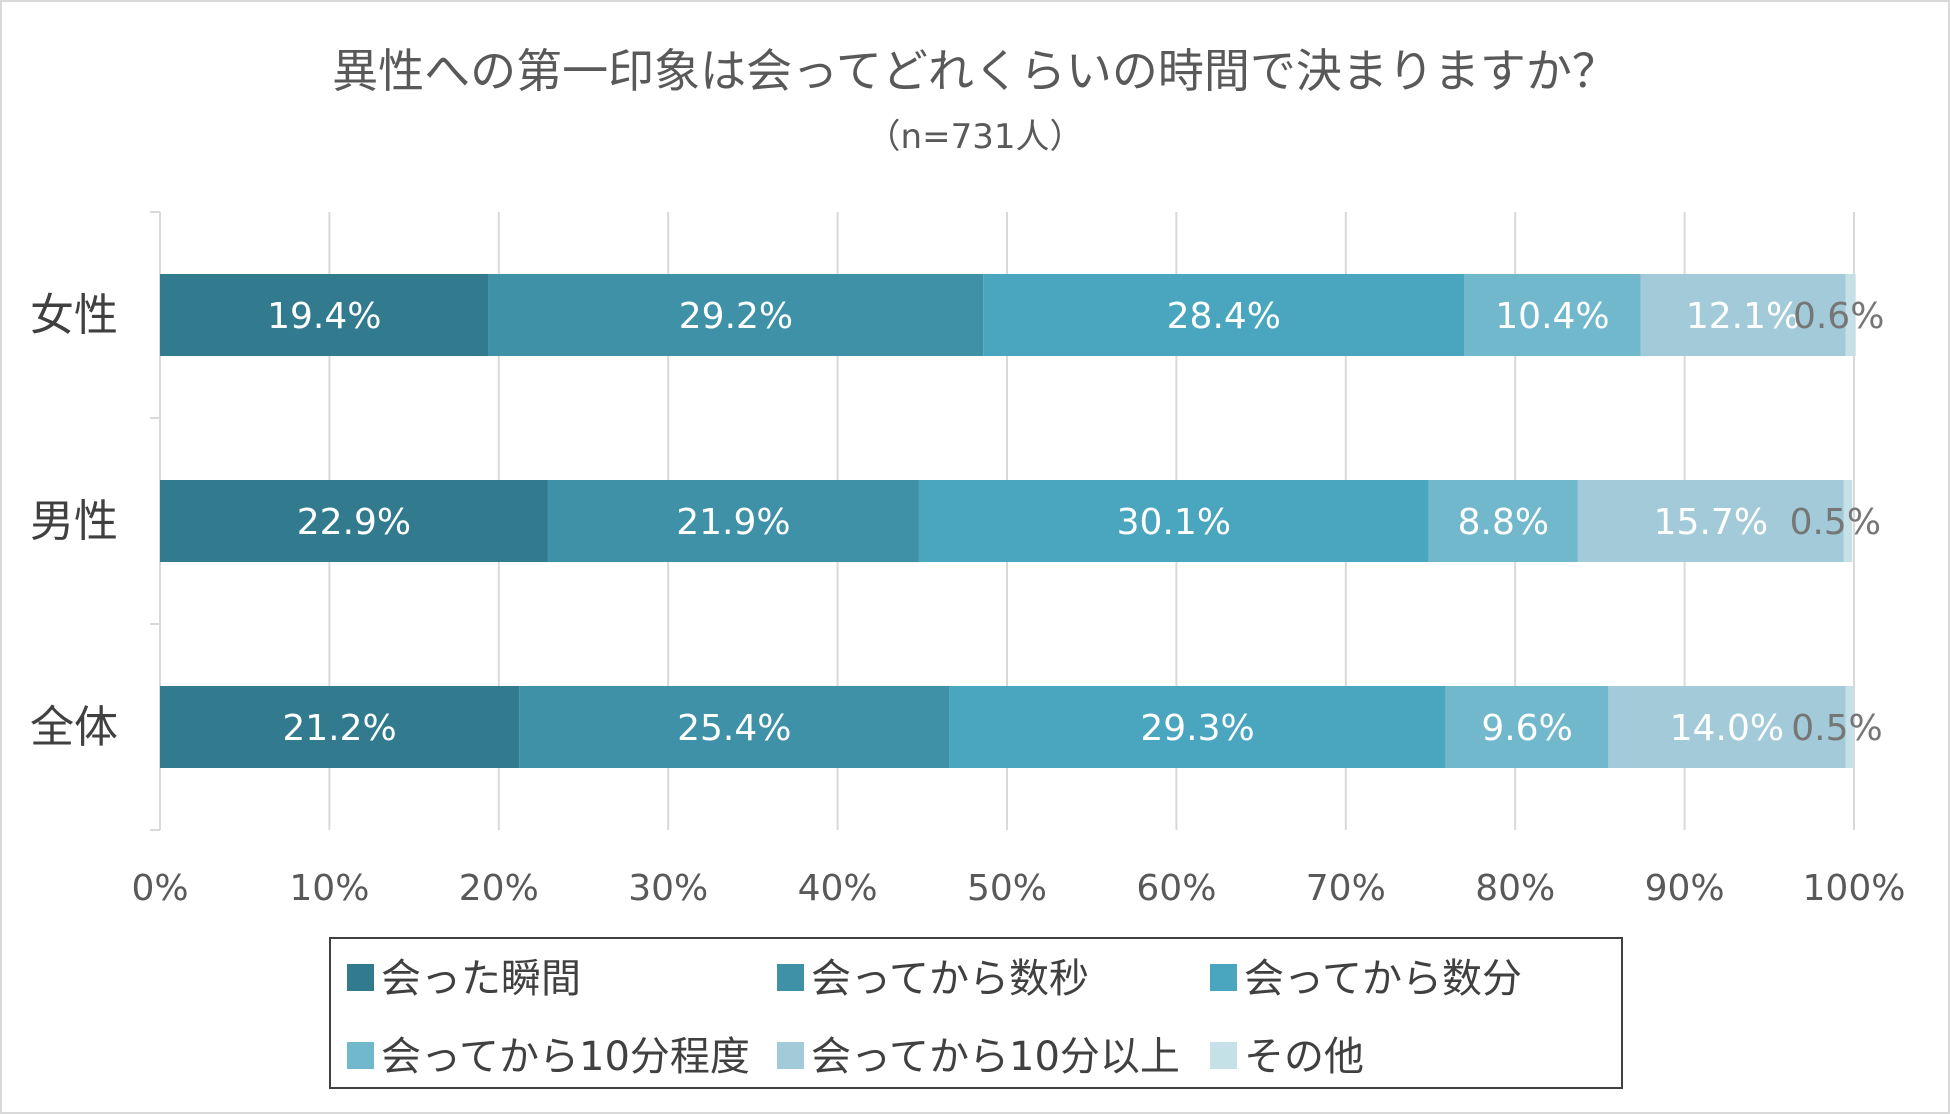 The width and height of the screenshot is (1950, 1114). I want to click on chart-title: 異性への第一印象は会ってどれくらいの時間で決まりますか？, so click(975, 71).